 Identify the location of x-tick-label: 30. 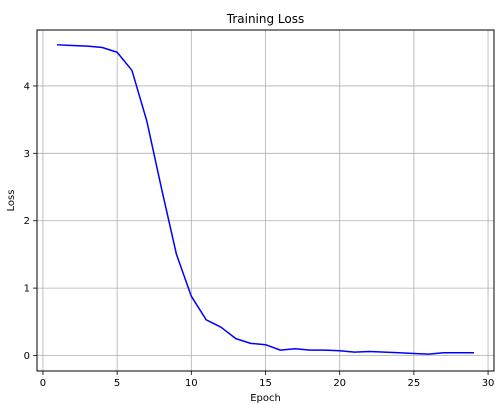
(488, 383).